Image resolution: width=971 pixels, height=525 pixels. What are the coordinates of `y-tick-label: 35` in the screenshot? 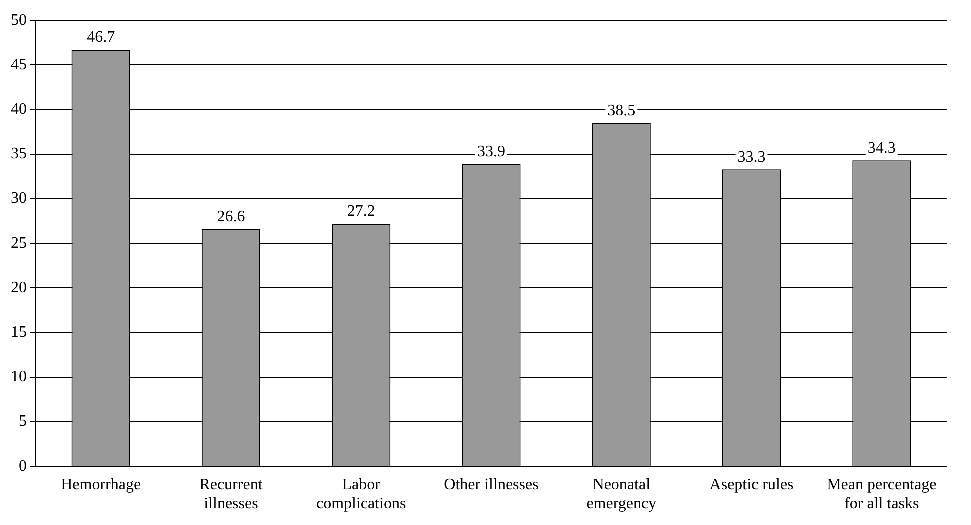 It's located at (19, 154).